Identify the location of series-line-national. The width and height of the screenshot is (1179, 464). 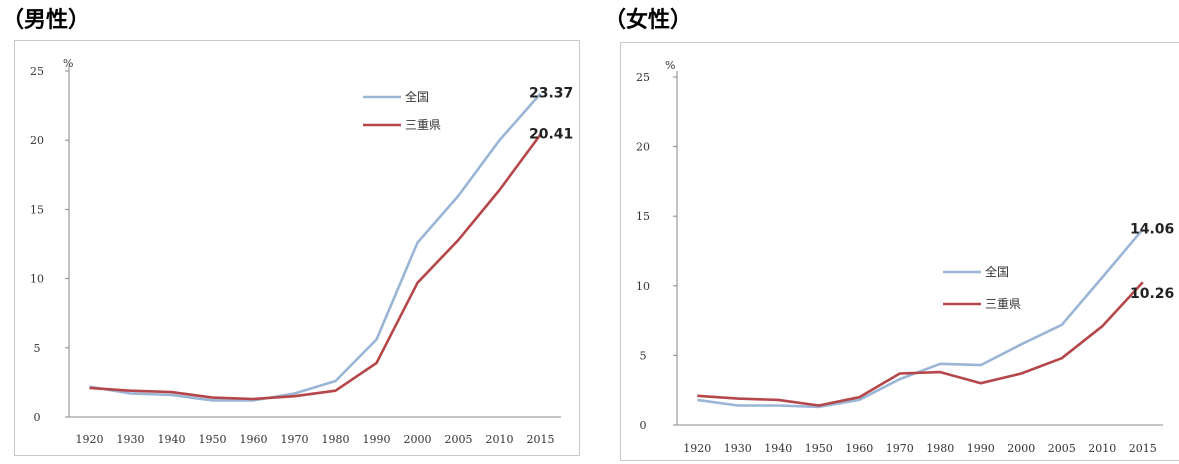
(920, 318).